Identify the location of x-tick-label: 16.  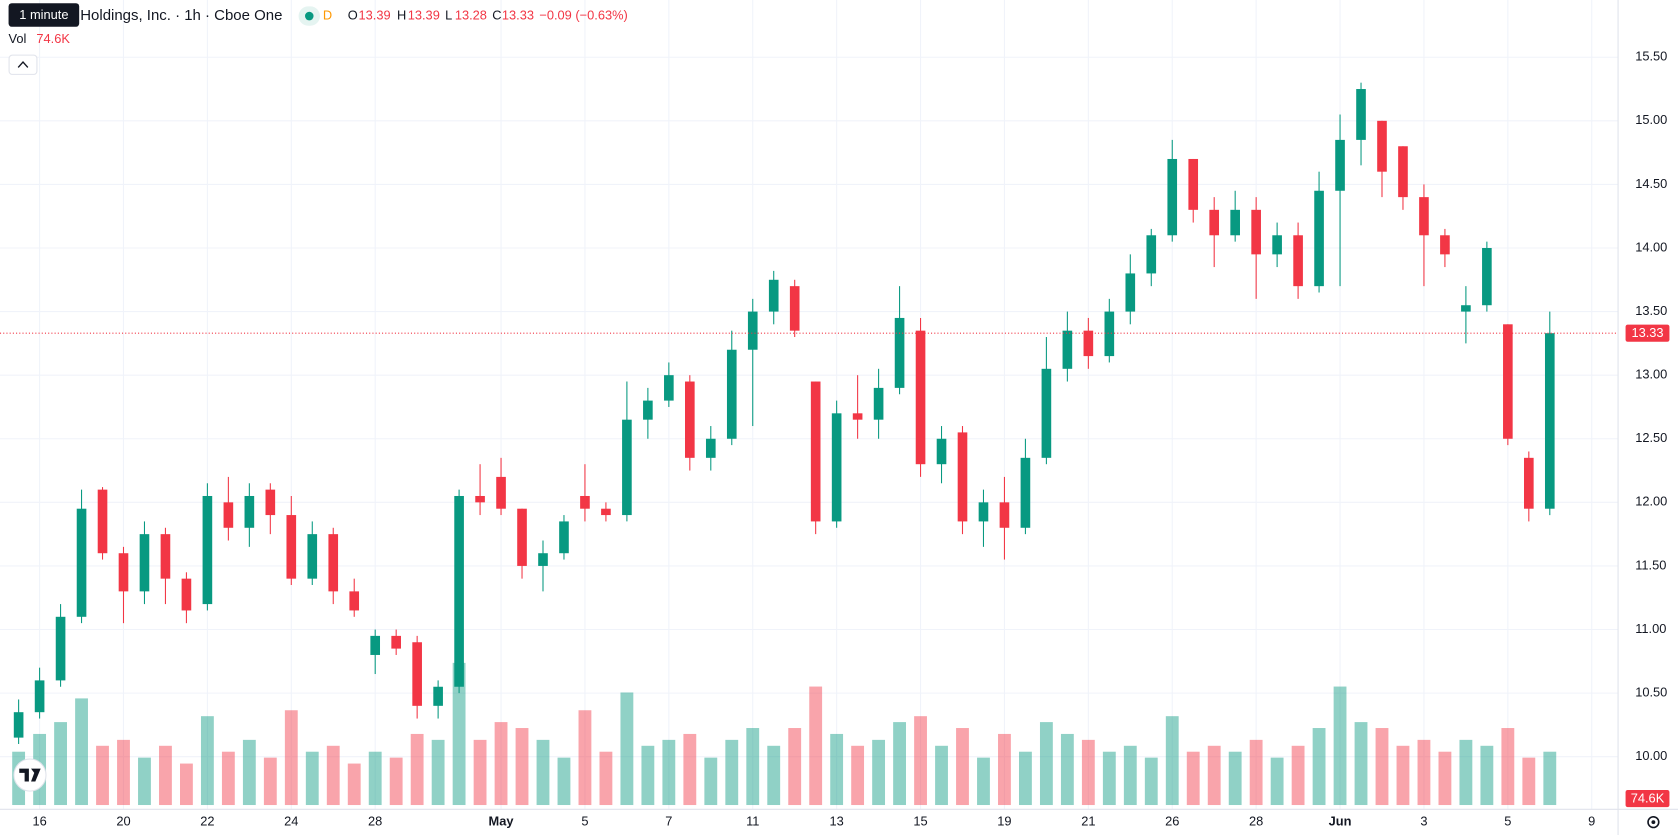
(39, 821).